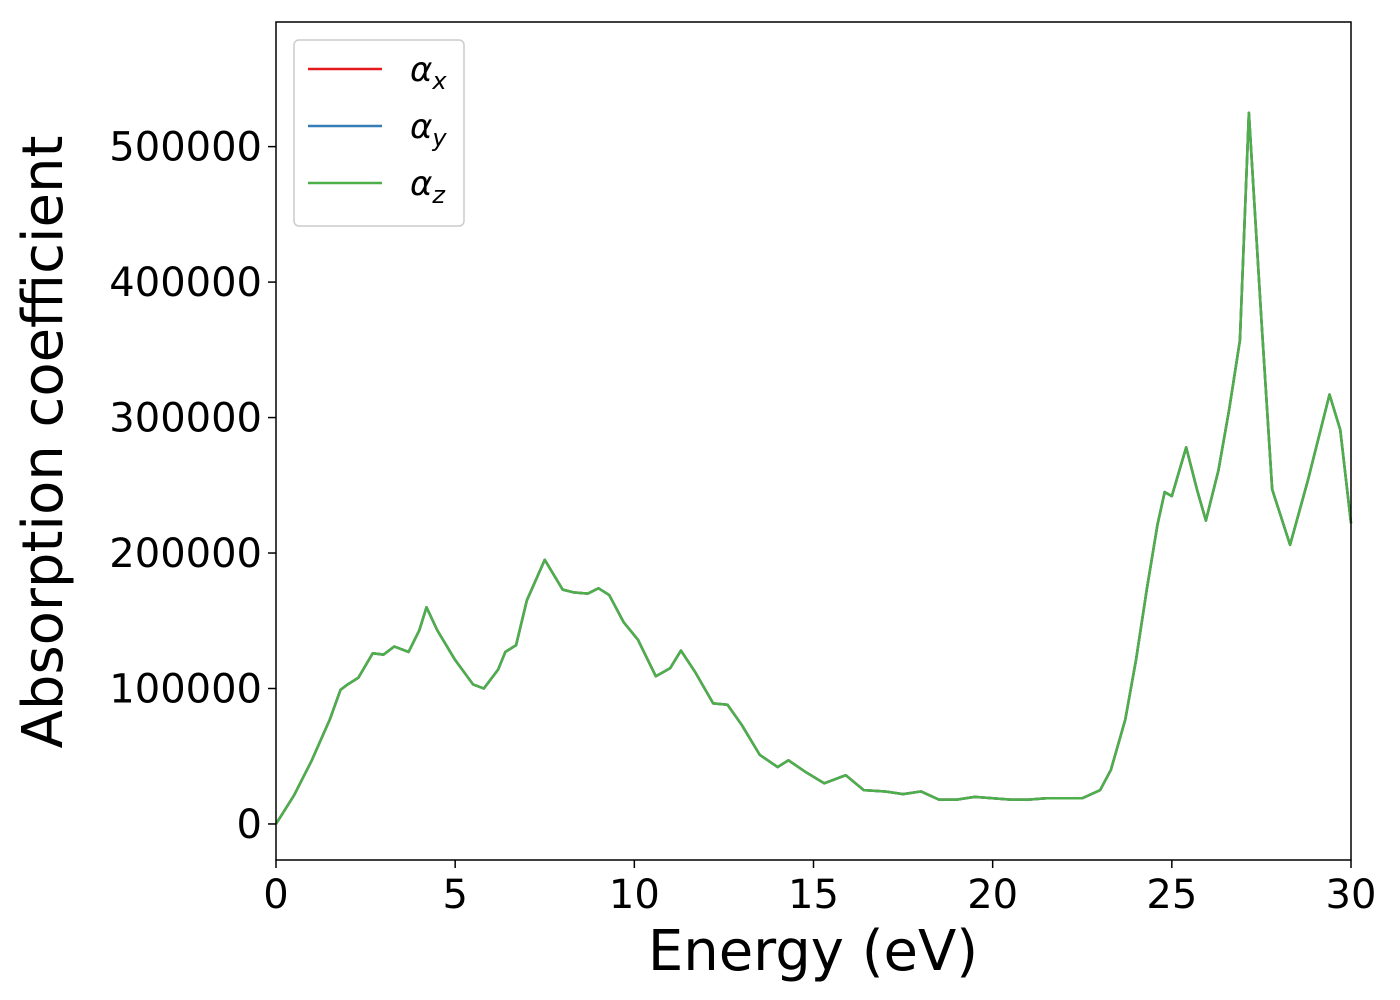  I want to click on y-tick-label: 0, so click(249, 825).